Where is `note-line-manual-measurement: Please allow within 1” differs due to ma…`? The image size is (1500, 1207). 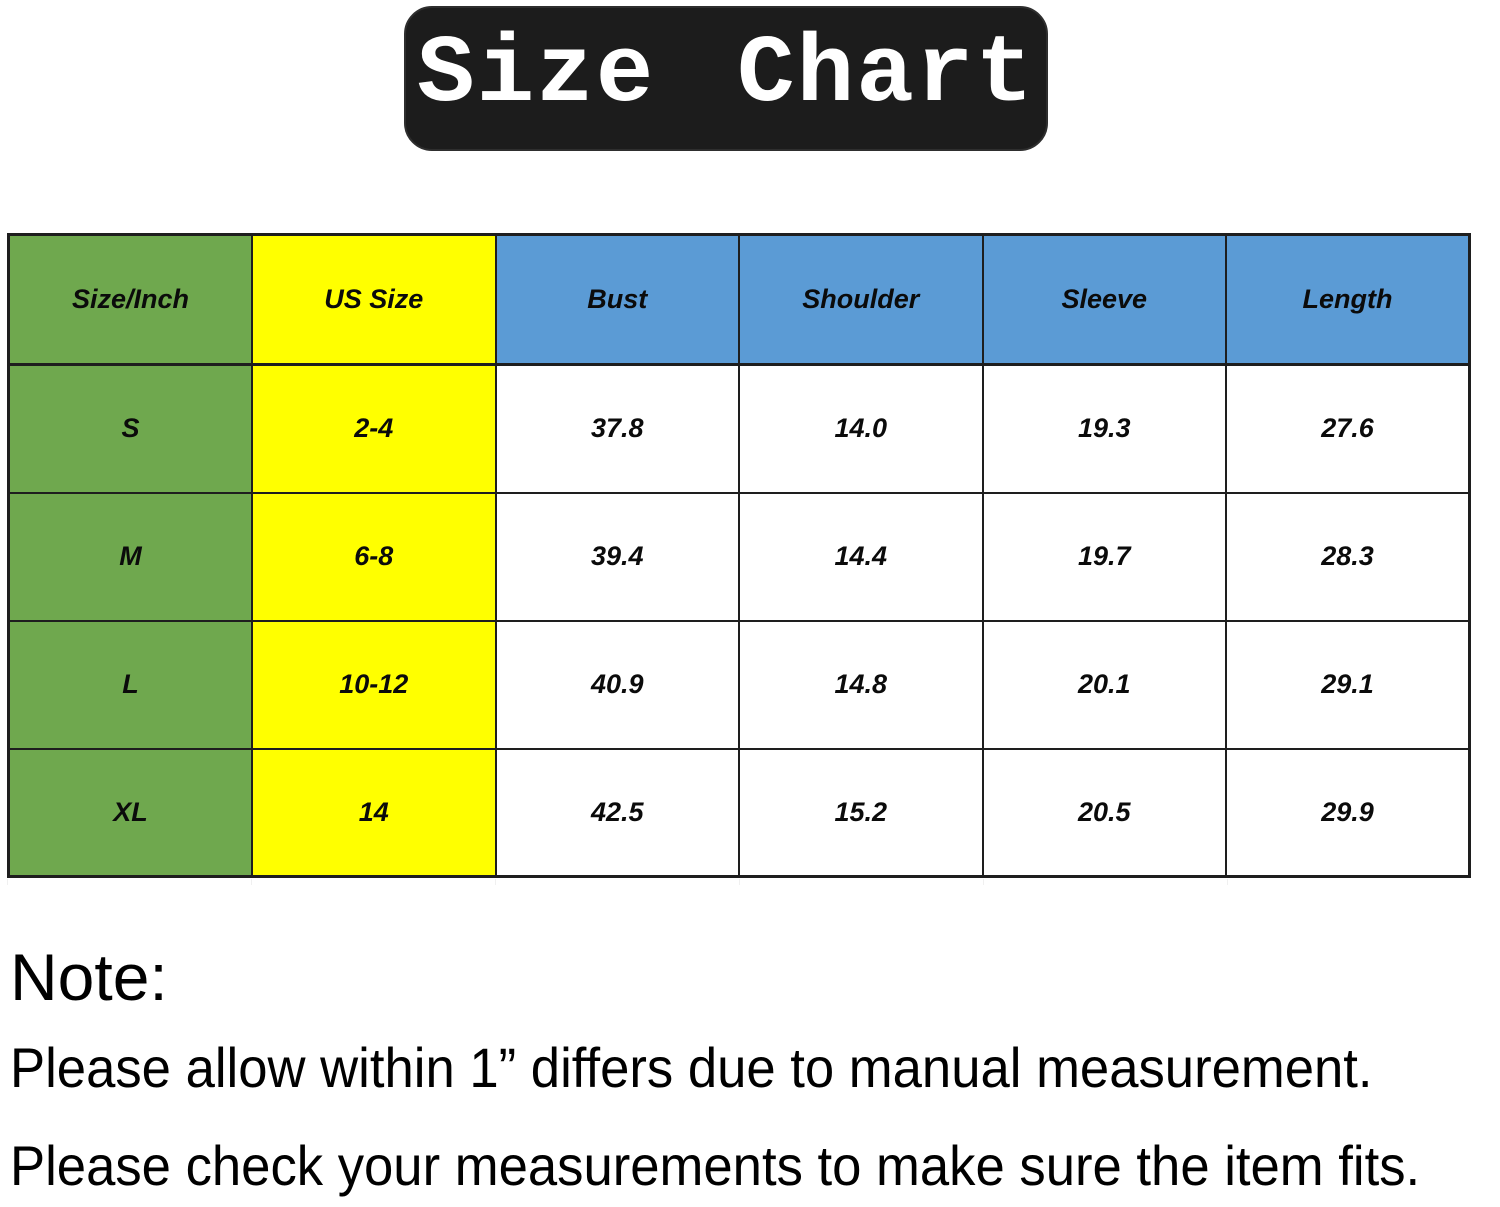
note-line-manual-measurement: Please allow within 1” differs due to ma… is located at coordinates (691, 1067).